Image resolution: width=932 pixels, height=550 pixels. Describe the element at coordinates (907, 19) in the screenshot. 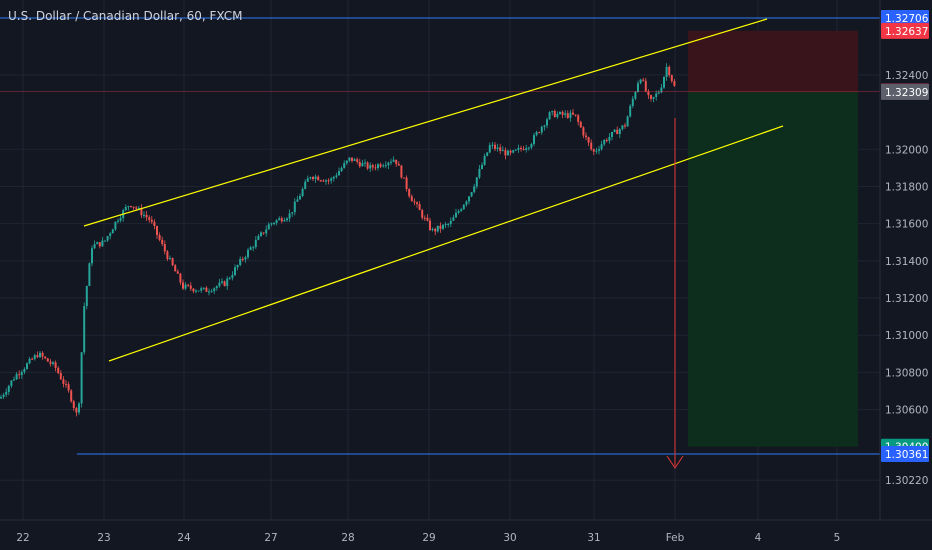

I see `price-tag-text: 1.32706` at that location.